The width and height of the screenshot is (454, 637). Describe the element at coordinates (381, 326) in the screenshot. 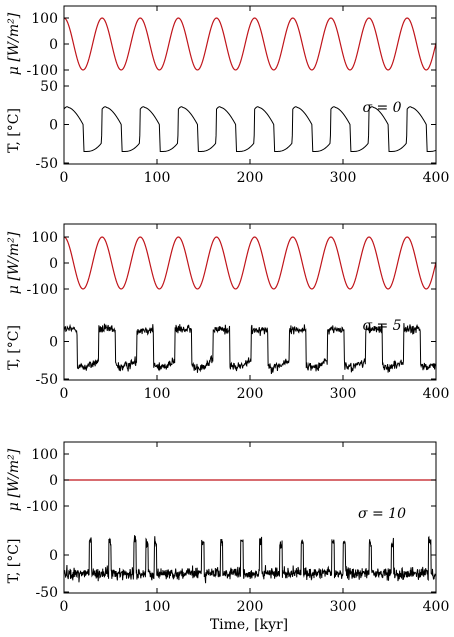

I see `sigma-label: σ = 5` at that location.